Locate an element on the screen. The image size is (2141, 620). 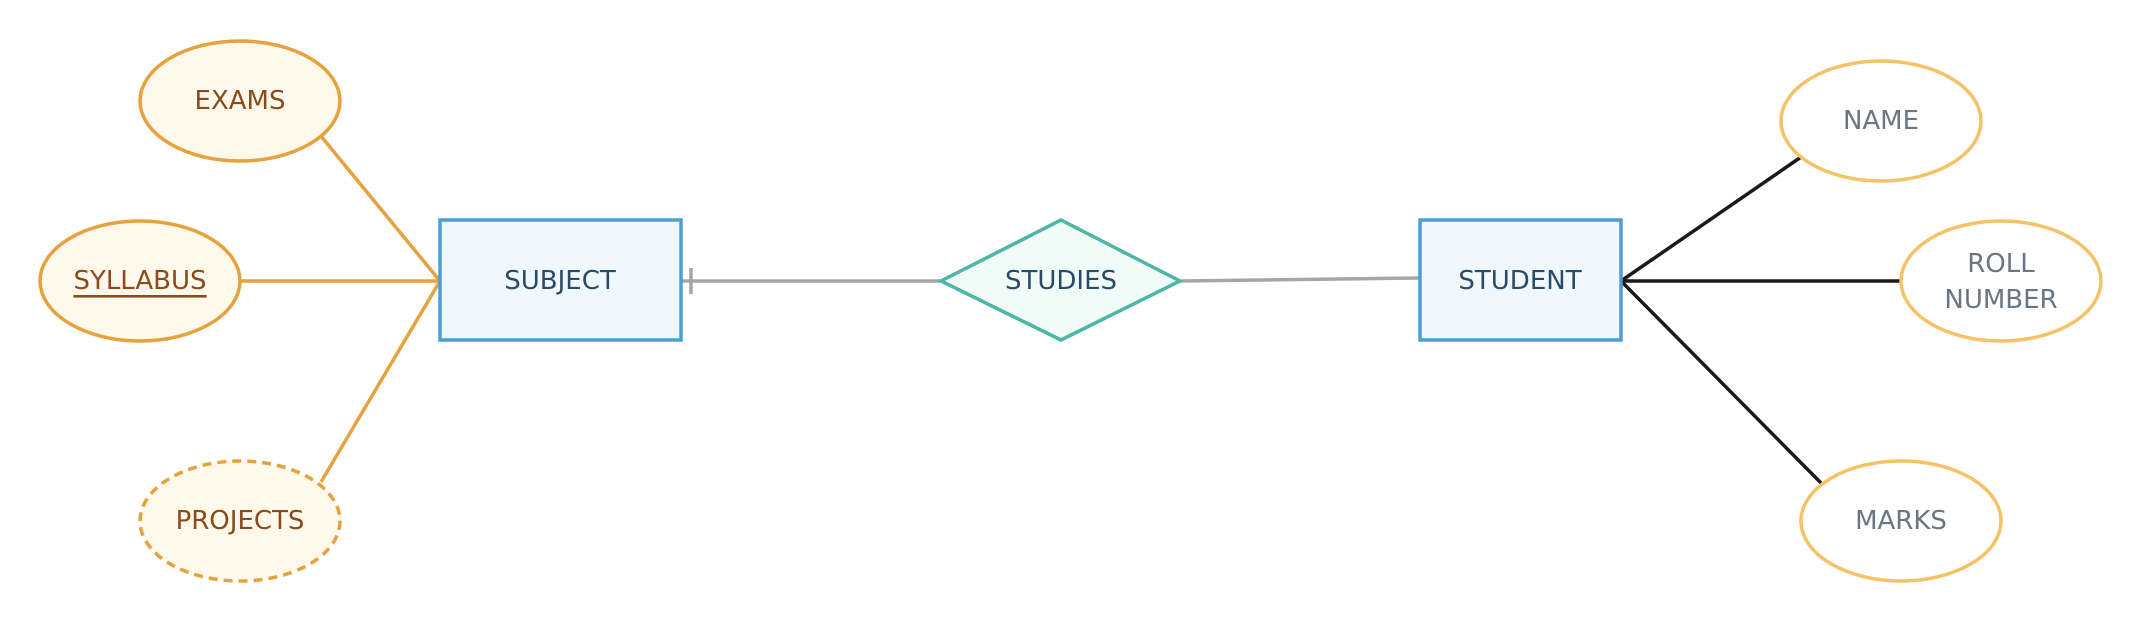
attribute-roll-number: ROLL NUMBER is located at coordinates (2001, 281).